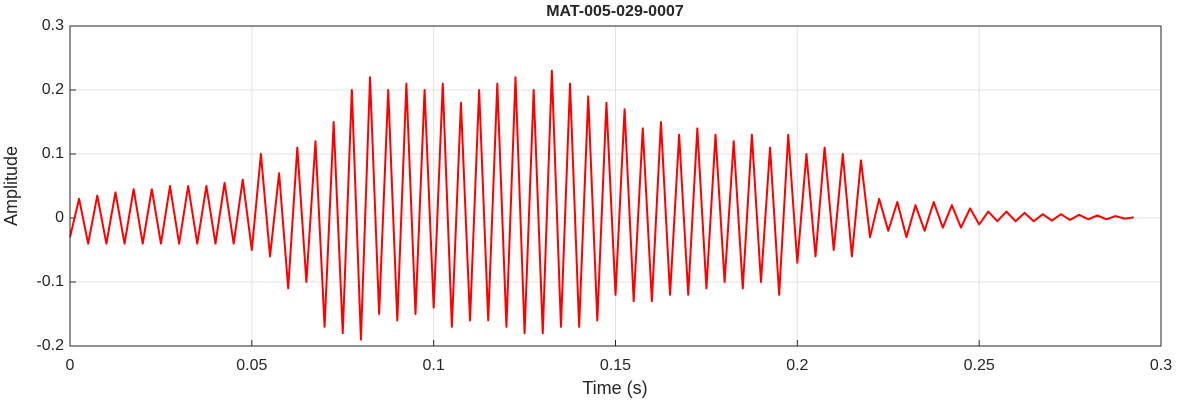 This screenshot has width=1177, height=404. What do you see at coordinates (11, 186) in the screenshot?
I see `y-axis-label: Amplitude` at bounding box center [11, 186].